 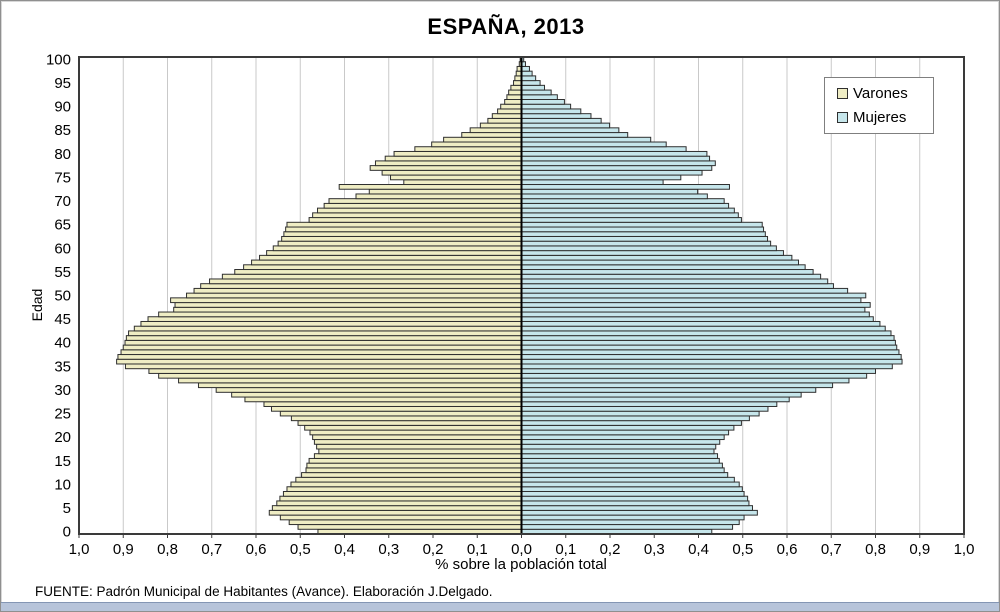 What do you see at coordinates (433, 549) in the screenshot?
I see `x-tick-label: 0,2` at bounding box center [433, 549].